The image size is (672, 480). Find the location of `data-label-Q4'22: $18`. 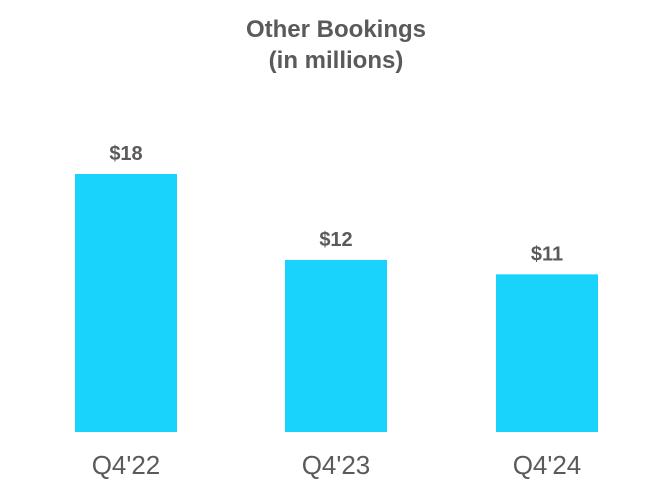

data-label-Q4'22: $18 is located at coordinates (125, 154).